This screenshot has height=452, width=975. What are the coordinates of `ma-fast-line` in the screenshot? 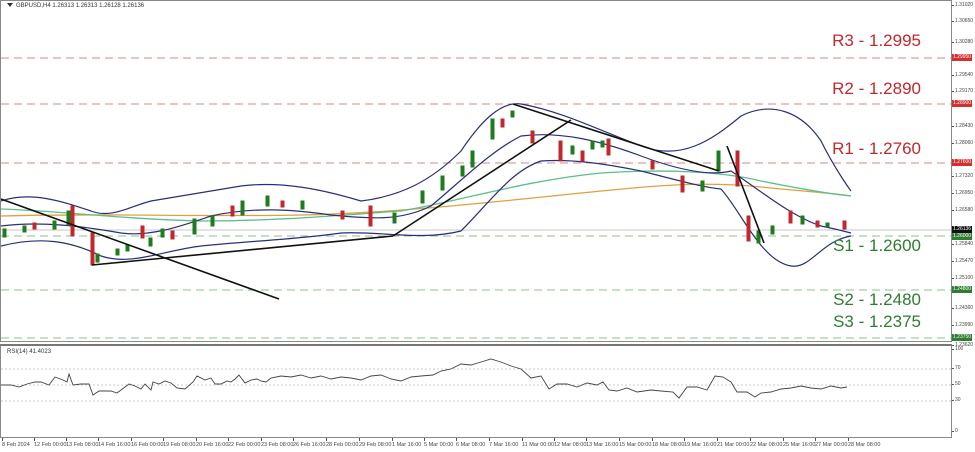 It's located at (426, 196).